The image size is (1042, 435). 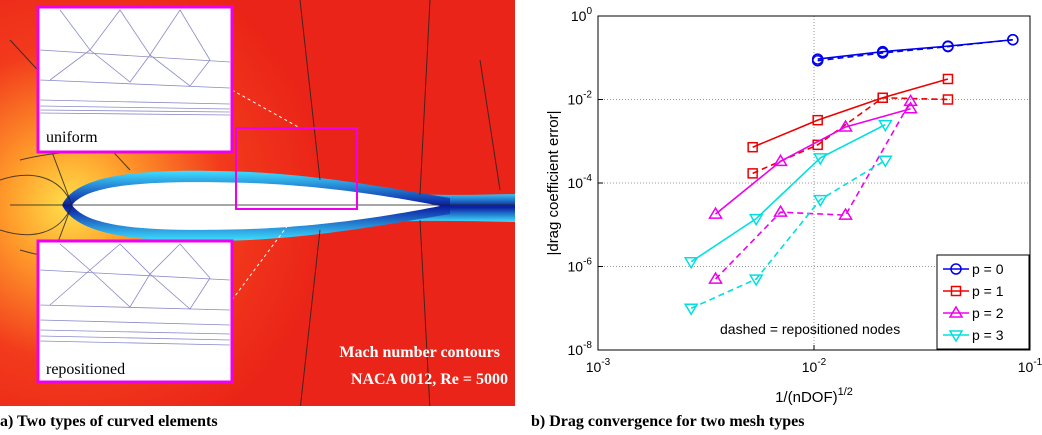 I want to click on x-tick-label: 10⁻¹, so click(x=1030, y=366).